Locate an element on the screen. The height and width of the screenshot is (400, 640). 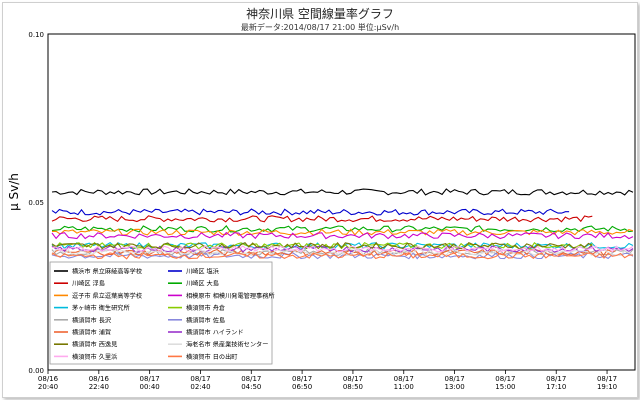
legend-label: 横浜市 県立麻綾高等学校 is located at coordinates (107, 272).